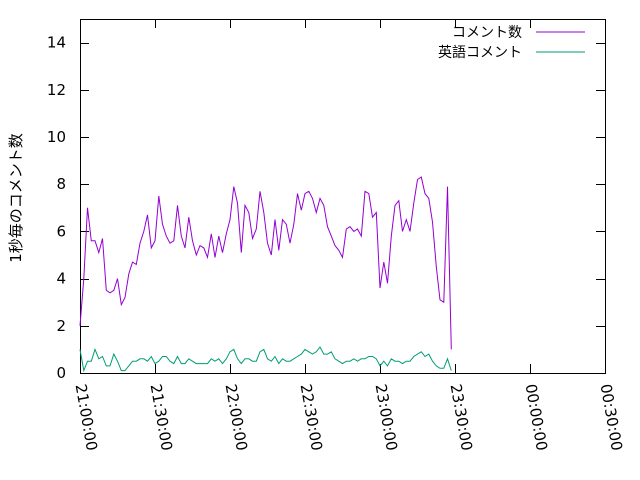  I want to click on x-tick-label: 23:30:00, so click(461, 417).